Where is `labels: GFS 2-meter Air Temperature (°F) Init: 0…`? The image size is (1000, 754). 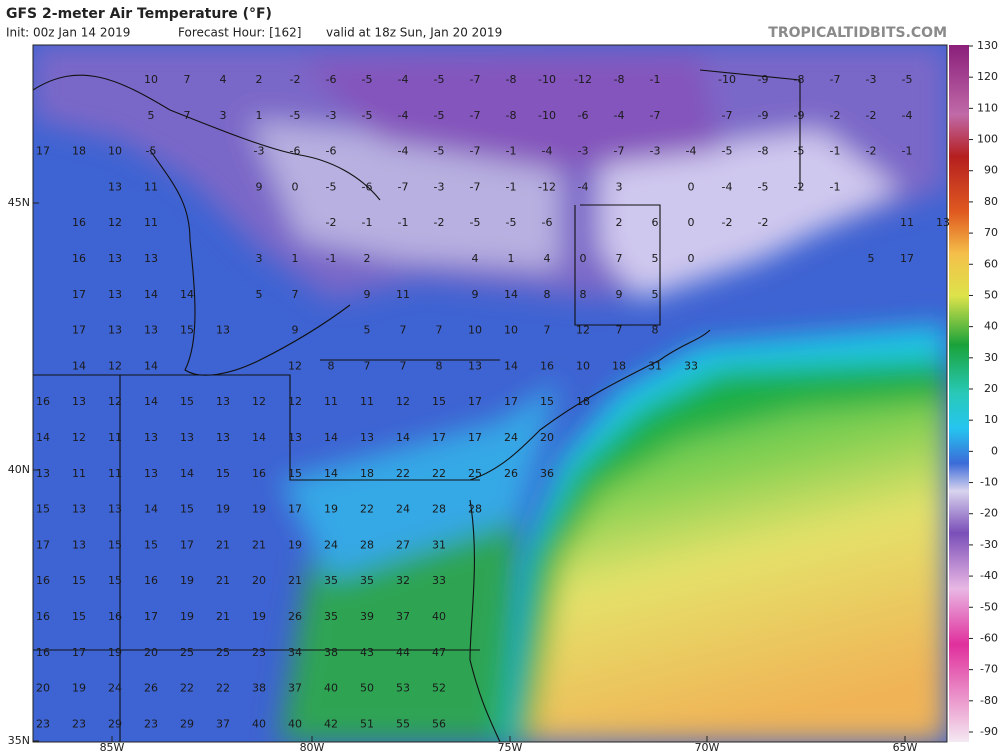
labels: GFS 2-meter Air Temperature (°F) Init: 0… is located at coordinates (476, 23).